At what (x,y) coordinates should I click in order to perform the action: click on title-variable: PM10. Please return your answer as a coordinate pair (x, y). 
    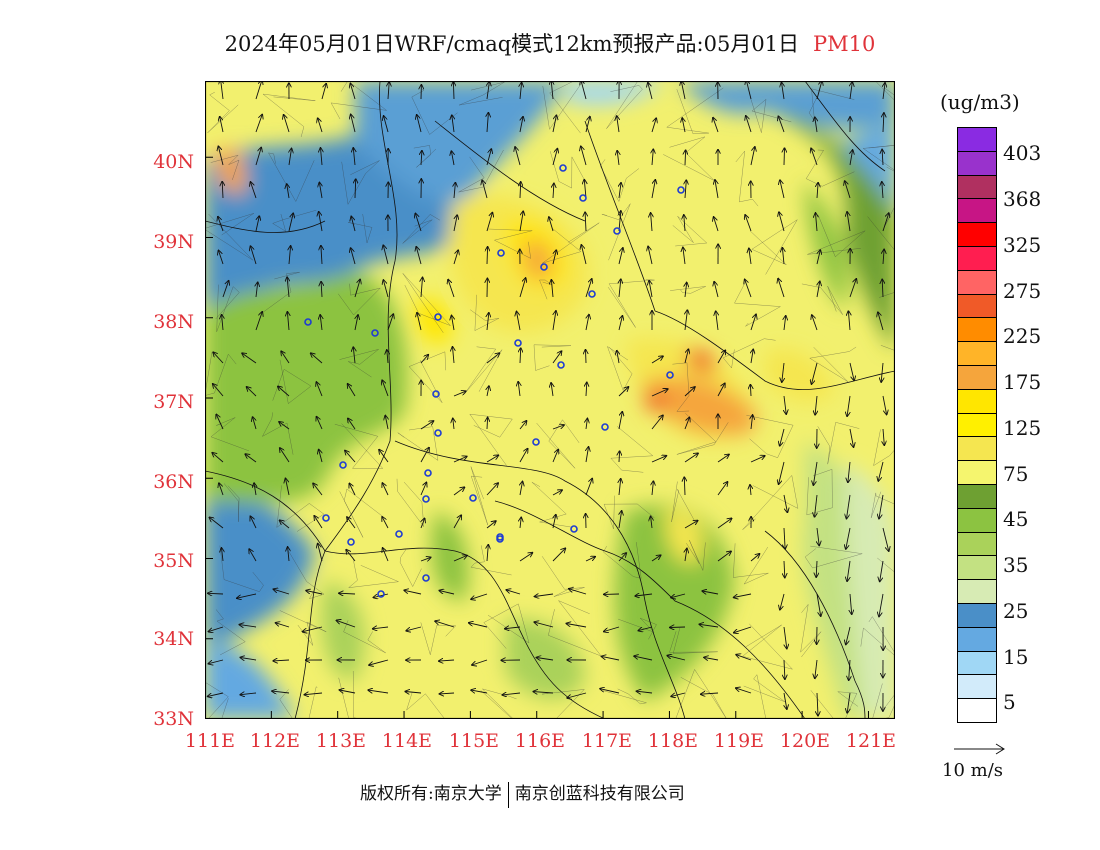
    Looking at the image, I should click on (844, 44).